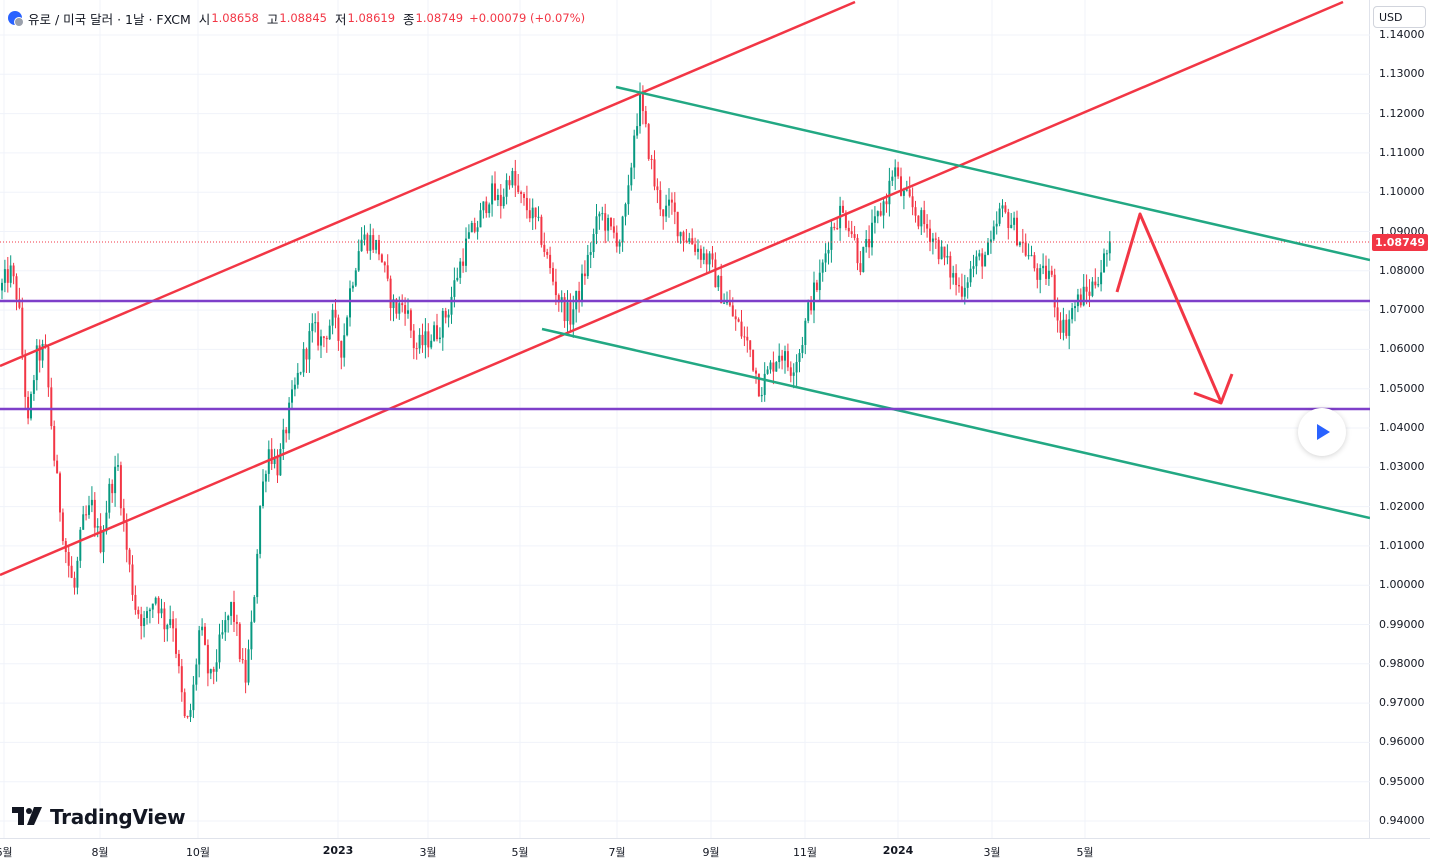 This screenshot has width=1430, height=863. What do you see at coordinates (99, 817) in the screenshot?
I see `tradingview-logo: TradingView` at bounding box center [99, 817].